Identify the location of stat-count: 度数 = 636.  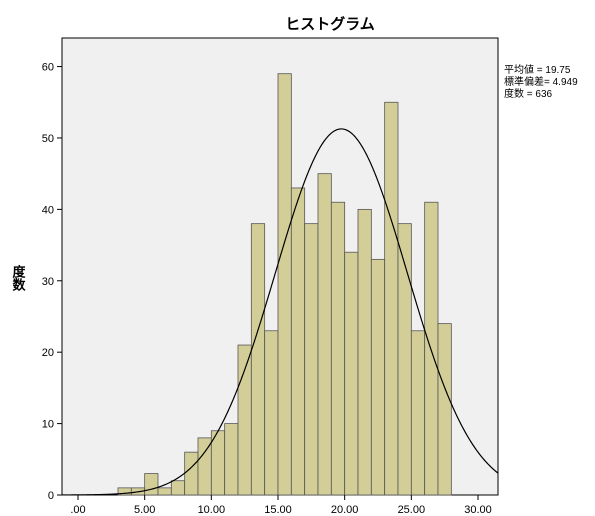
(528, 93).